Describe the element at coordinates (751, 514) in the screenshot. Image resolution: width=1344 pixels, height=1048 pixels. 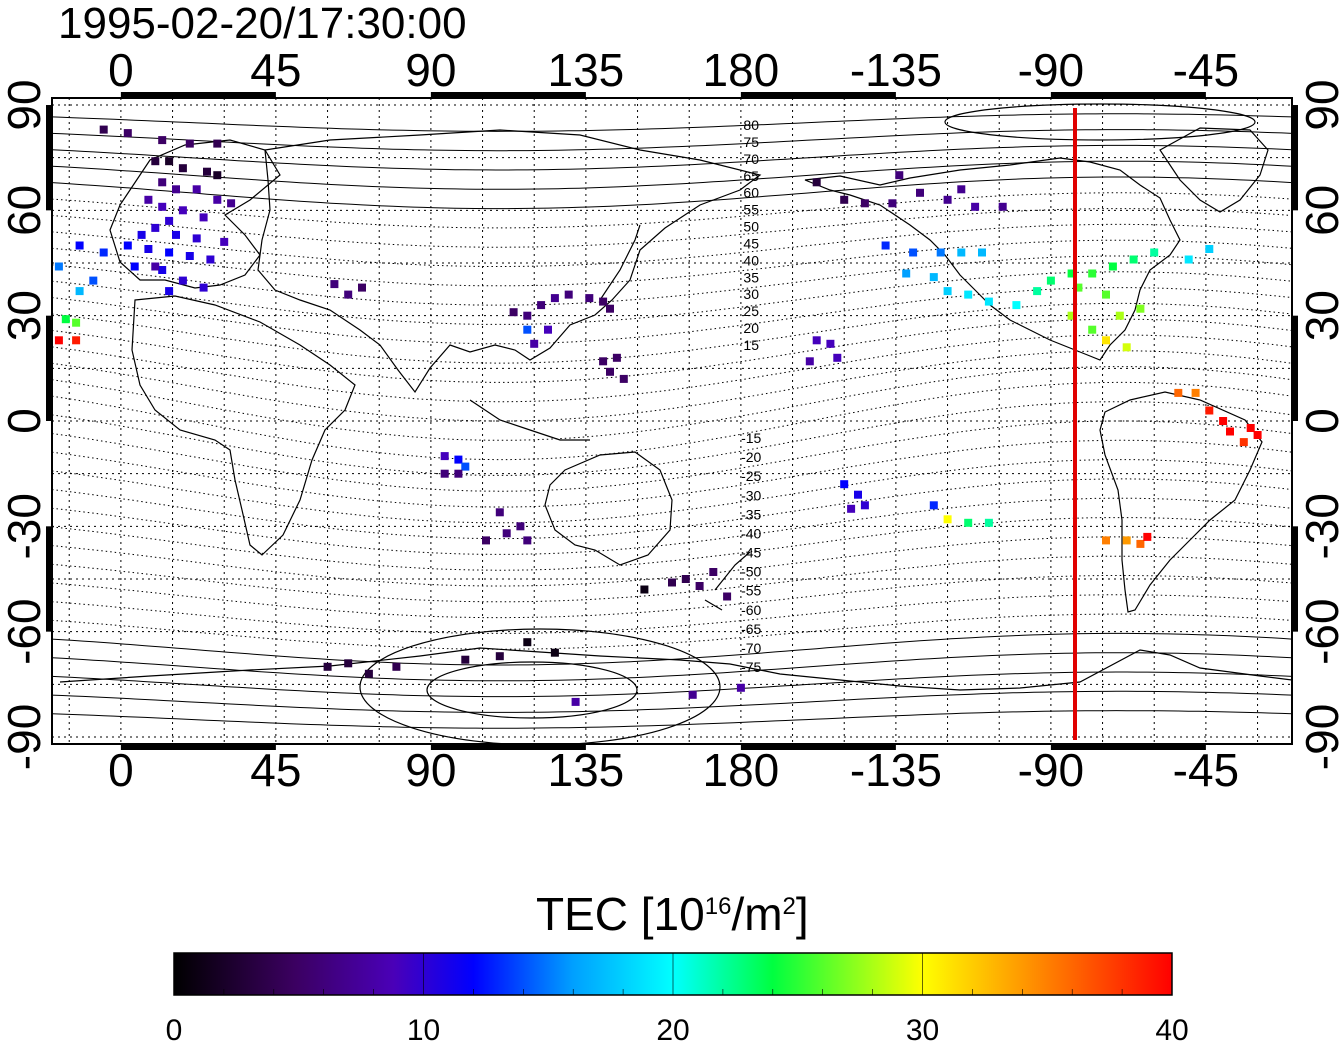
I see `contour-label: -35` at that location.